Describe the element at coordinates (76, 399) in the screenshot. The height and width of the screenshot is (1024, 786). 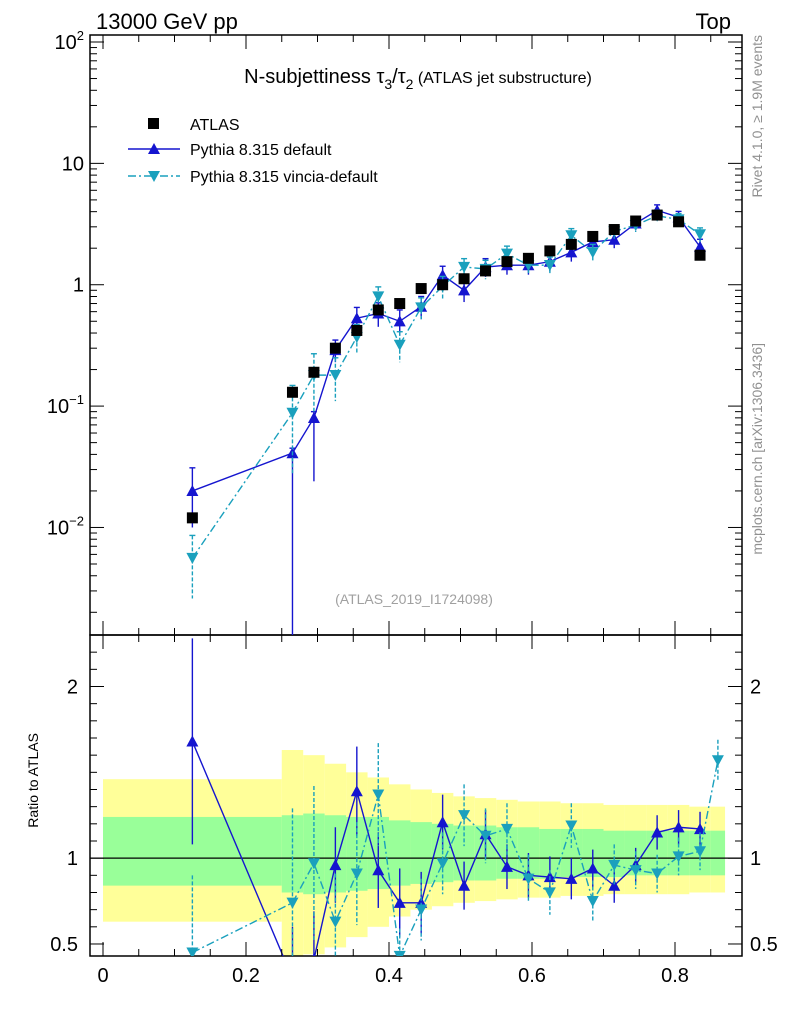
I see `y-tick-exp: −1` at that location.